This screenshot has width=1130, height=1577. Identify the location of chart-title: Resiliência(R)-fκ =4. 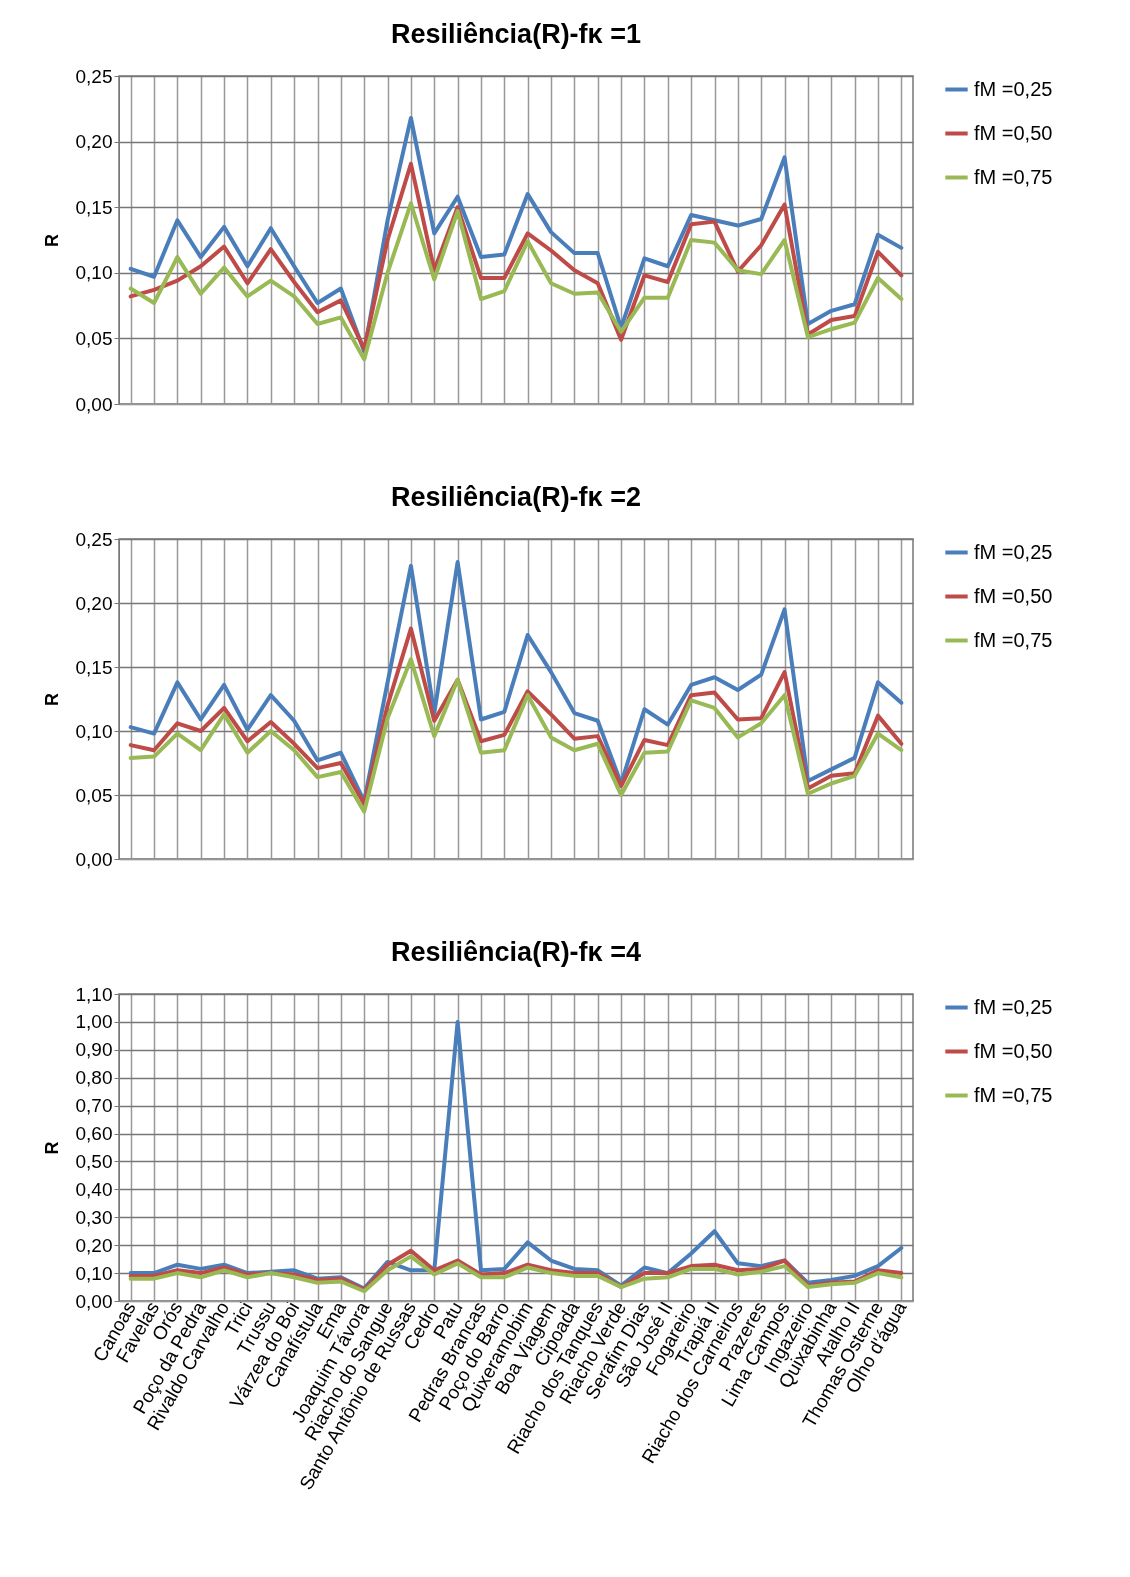
(516, 952).